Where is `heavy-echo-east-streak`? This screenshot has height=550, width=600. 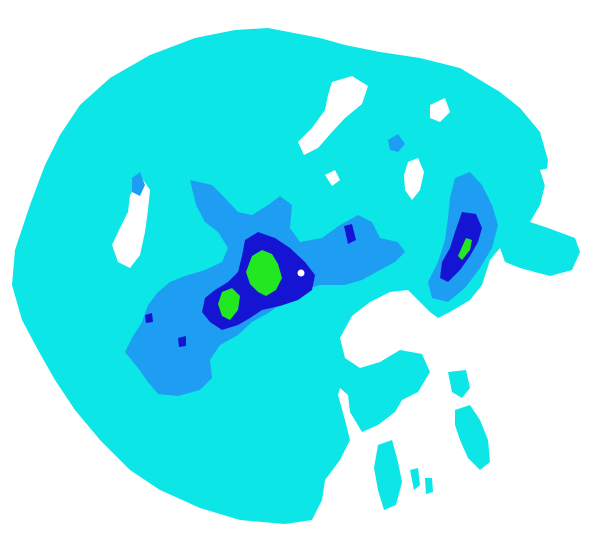
heavy-echo-east-streak is located at coordinates (465, 249).